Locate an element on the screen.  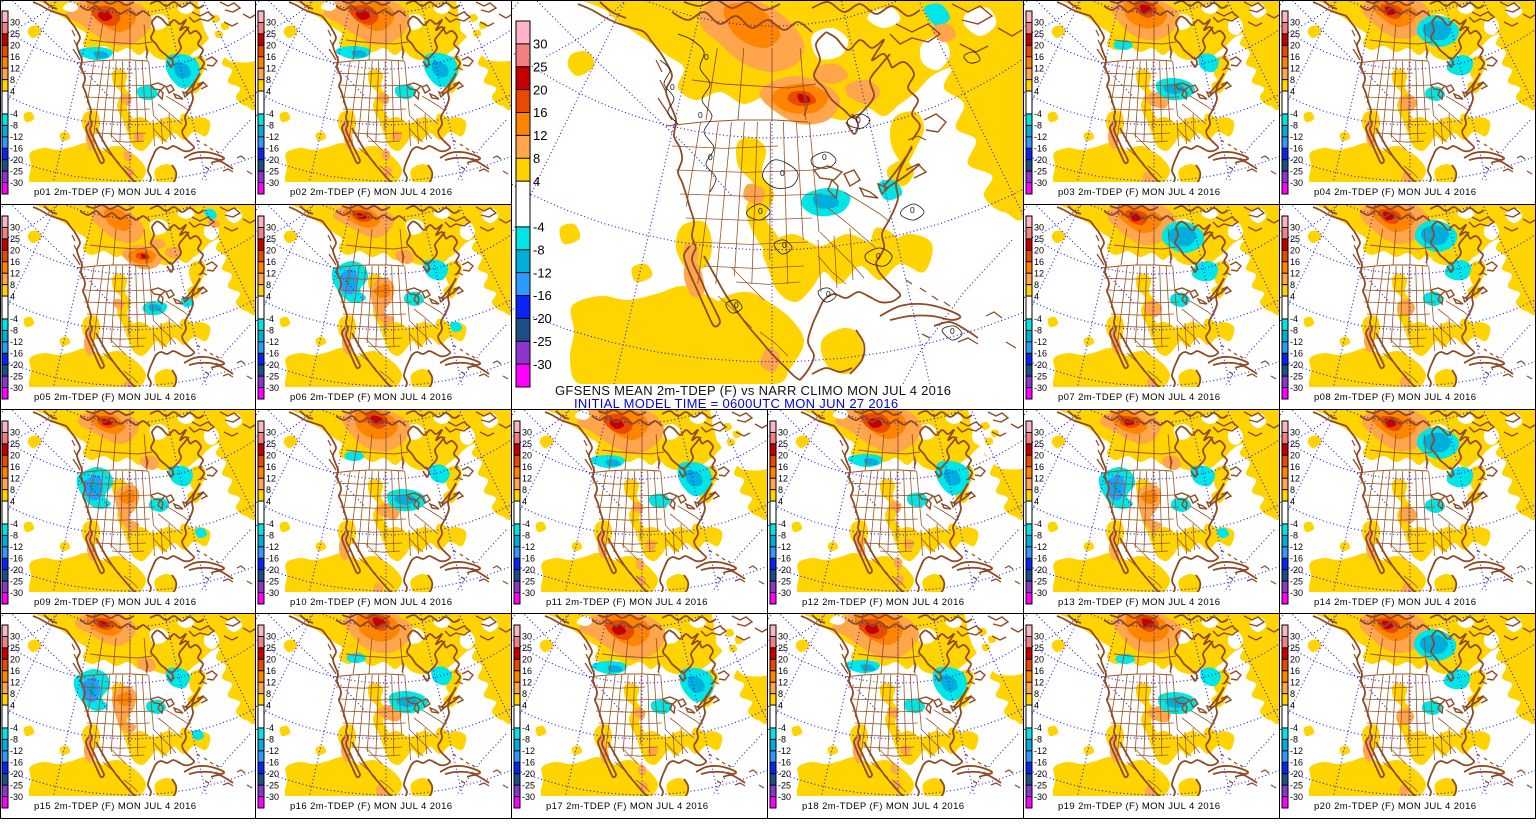
svg-text: p14 2m-TDEP (F) MON JUL 4 2016 is located at coordinates (1395, 602).